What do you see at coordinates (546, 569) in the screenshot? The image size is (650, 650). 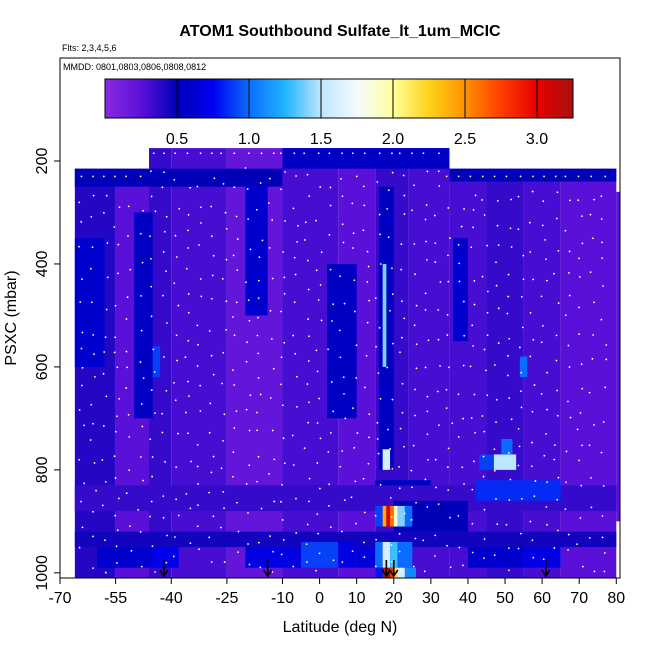 I see `profile-marker-arrow` at bounding box center [546, 569].